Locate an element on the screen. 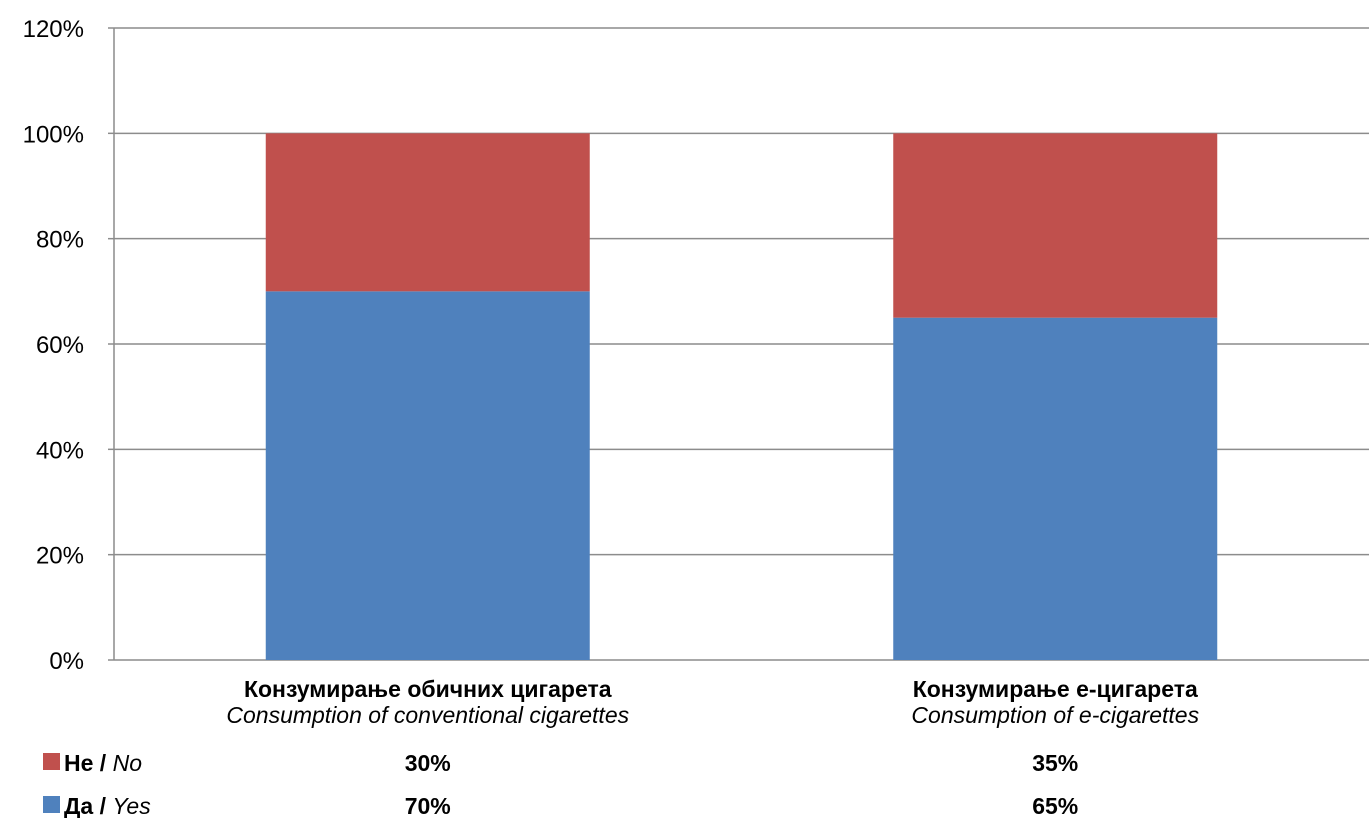 The image size is (1369, 818). data-table-value: 30% is located at coordinates (428, 763).